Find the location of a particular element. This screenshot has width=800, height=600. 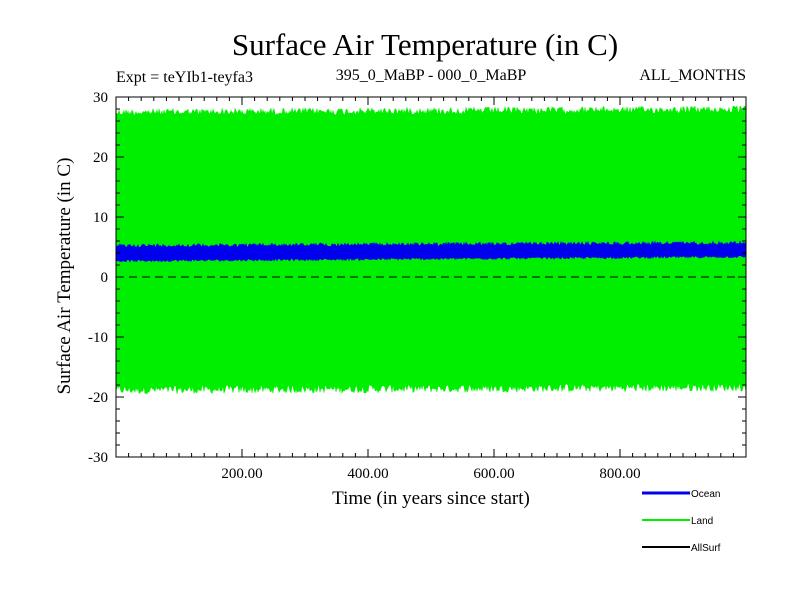

y-tick-label: -10 is located at coordinates (98, 338).